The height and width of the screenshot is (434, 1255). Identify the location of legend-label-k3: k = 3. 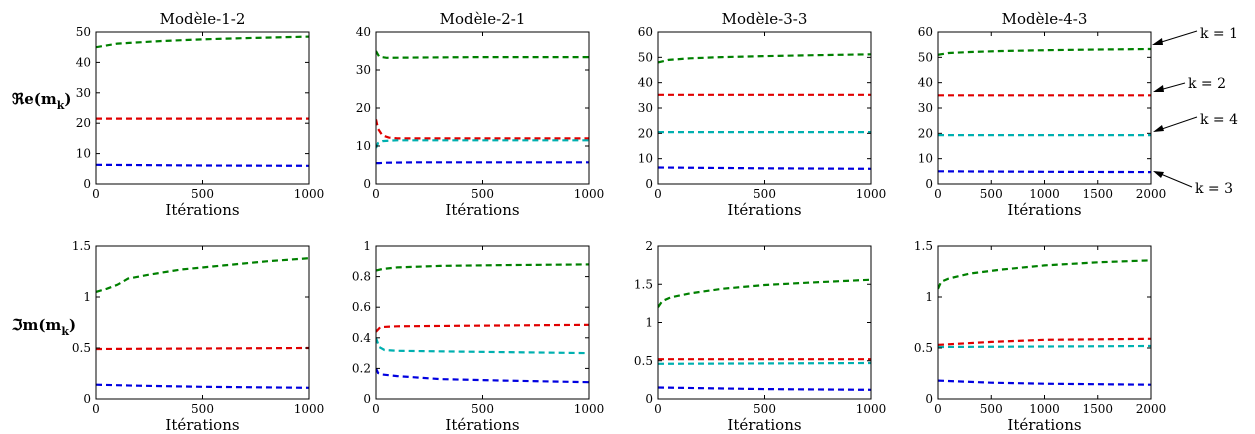
(1214, 189).